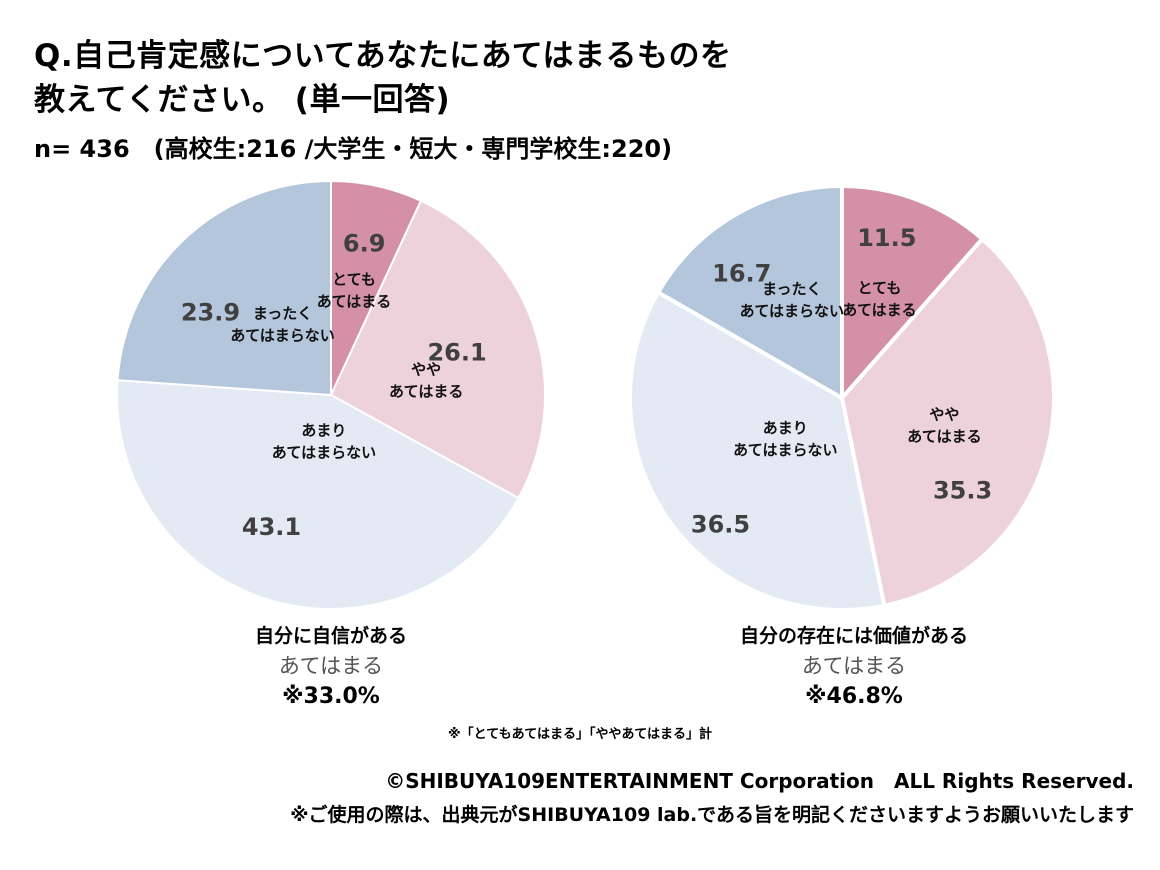  I want to click on caption-self-worth: 自分の存在には価値がある あてはまる ※46.8%, so click(854, 667).